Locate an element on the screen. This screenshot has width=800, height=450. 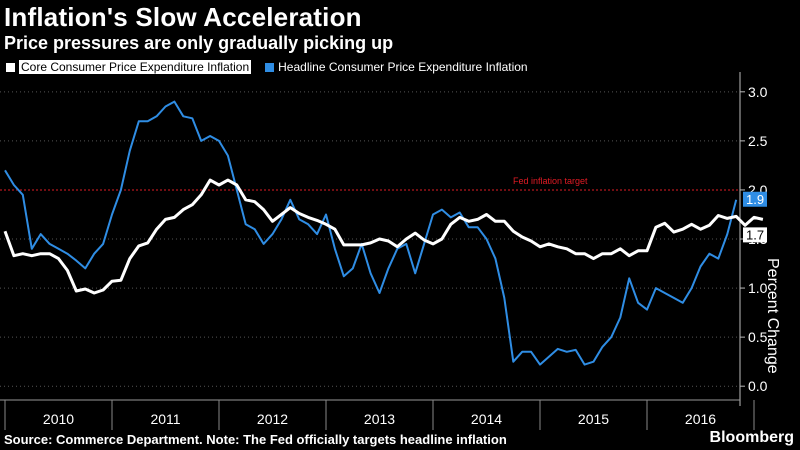
end-label-core: 1.7 is located at coordinates (755, 234).